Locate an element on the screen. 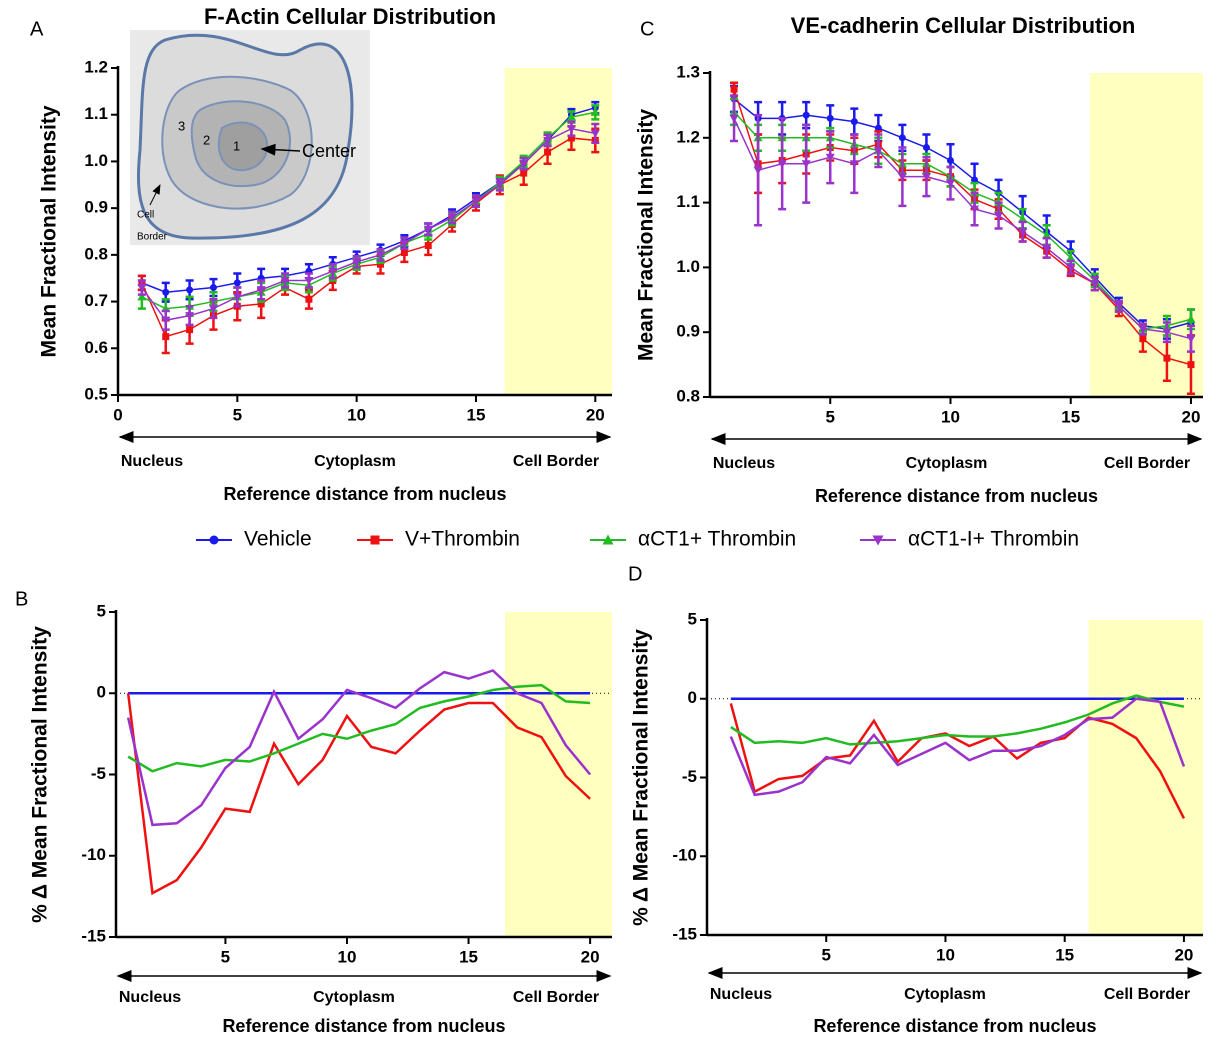 The height and width of the screenshot is (1047, 1218). y-tick-label: 1.1 is located at coordinates (96, 113).